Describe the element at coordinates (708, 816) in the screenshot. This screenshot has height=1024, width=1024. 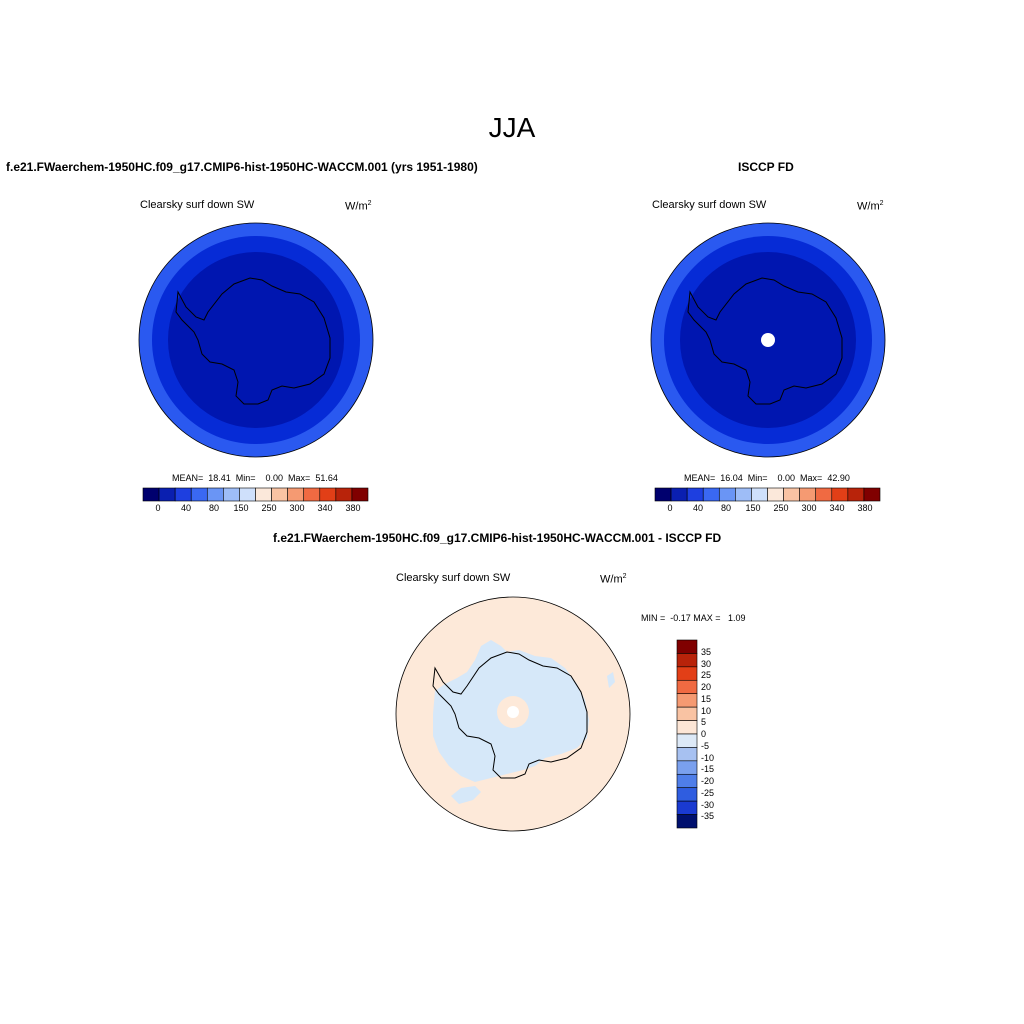
I see `diff-tick: -35` at that location.